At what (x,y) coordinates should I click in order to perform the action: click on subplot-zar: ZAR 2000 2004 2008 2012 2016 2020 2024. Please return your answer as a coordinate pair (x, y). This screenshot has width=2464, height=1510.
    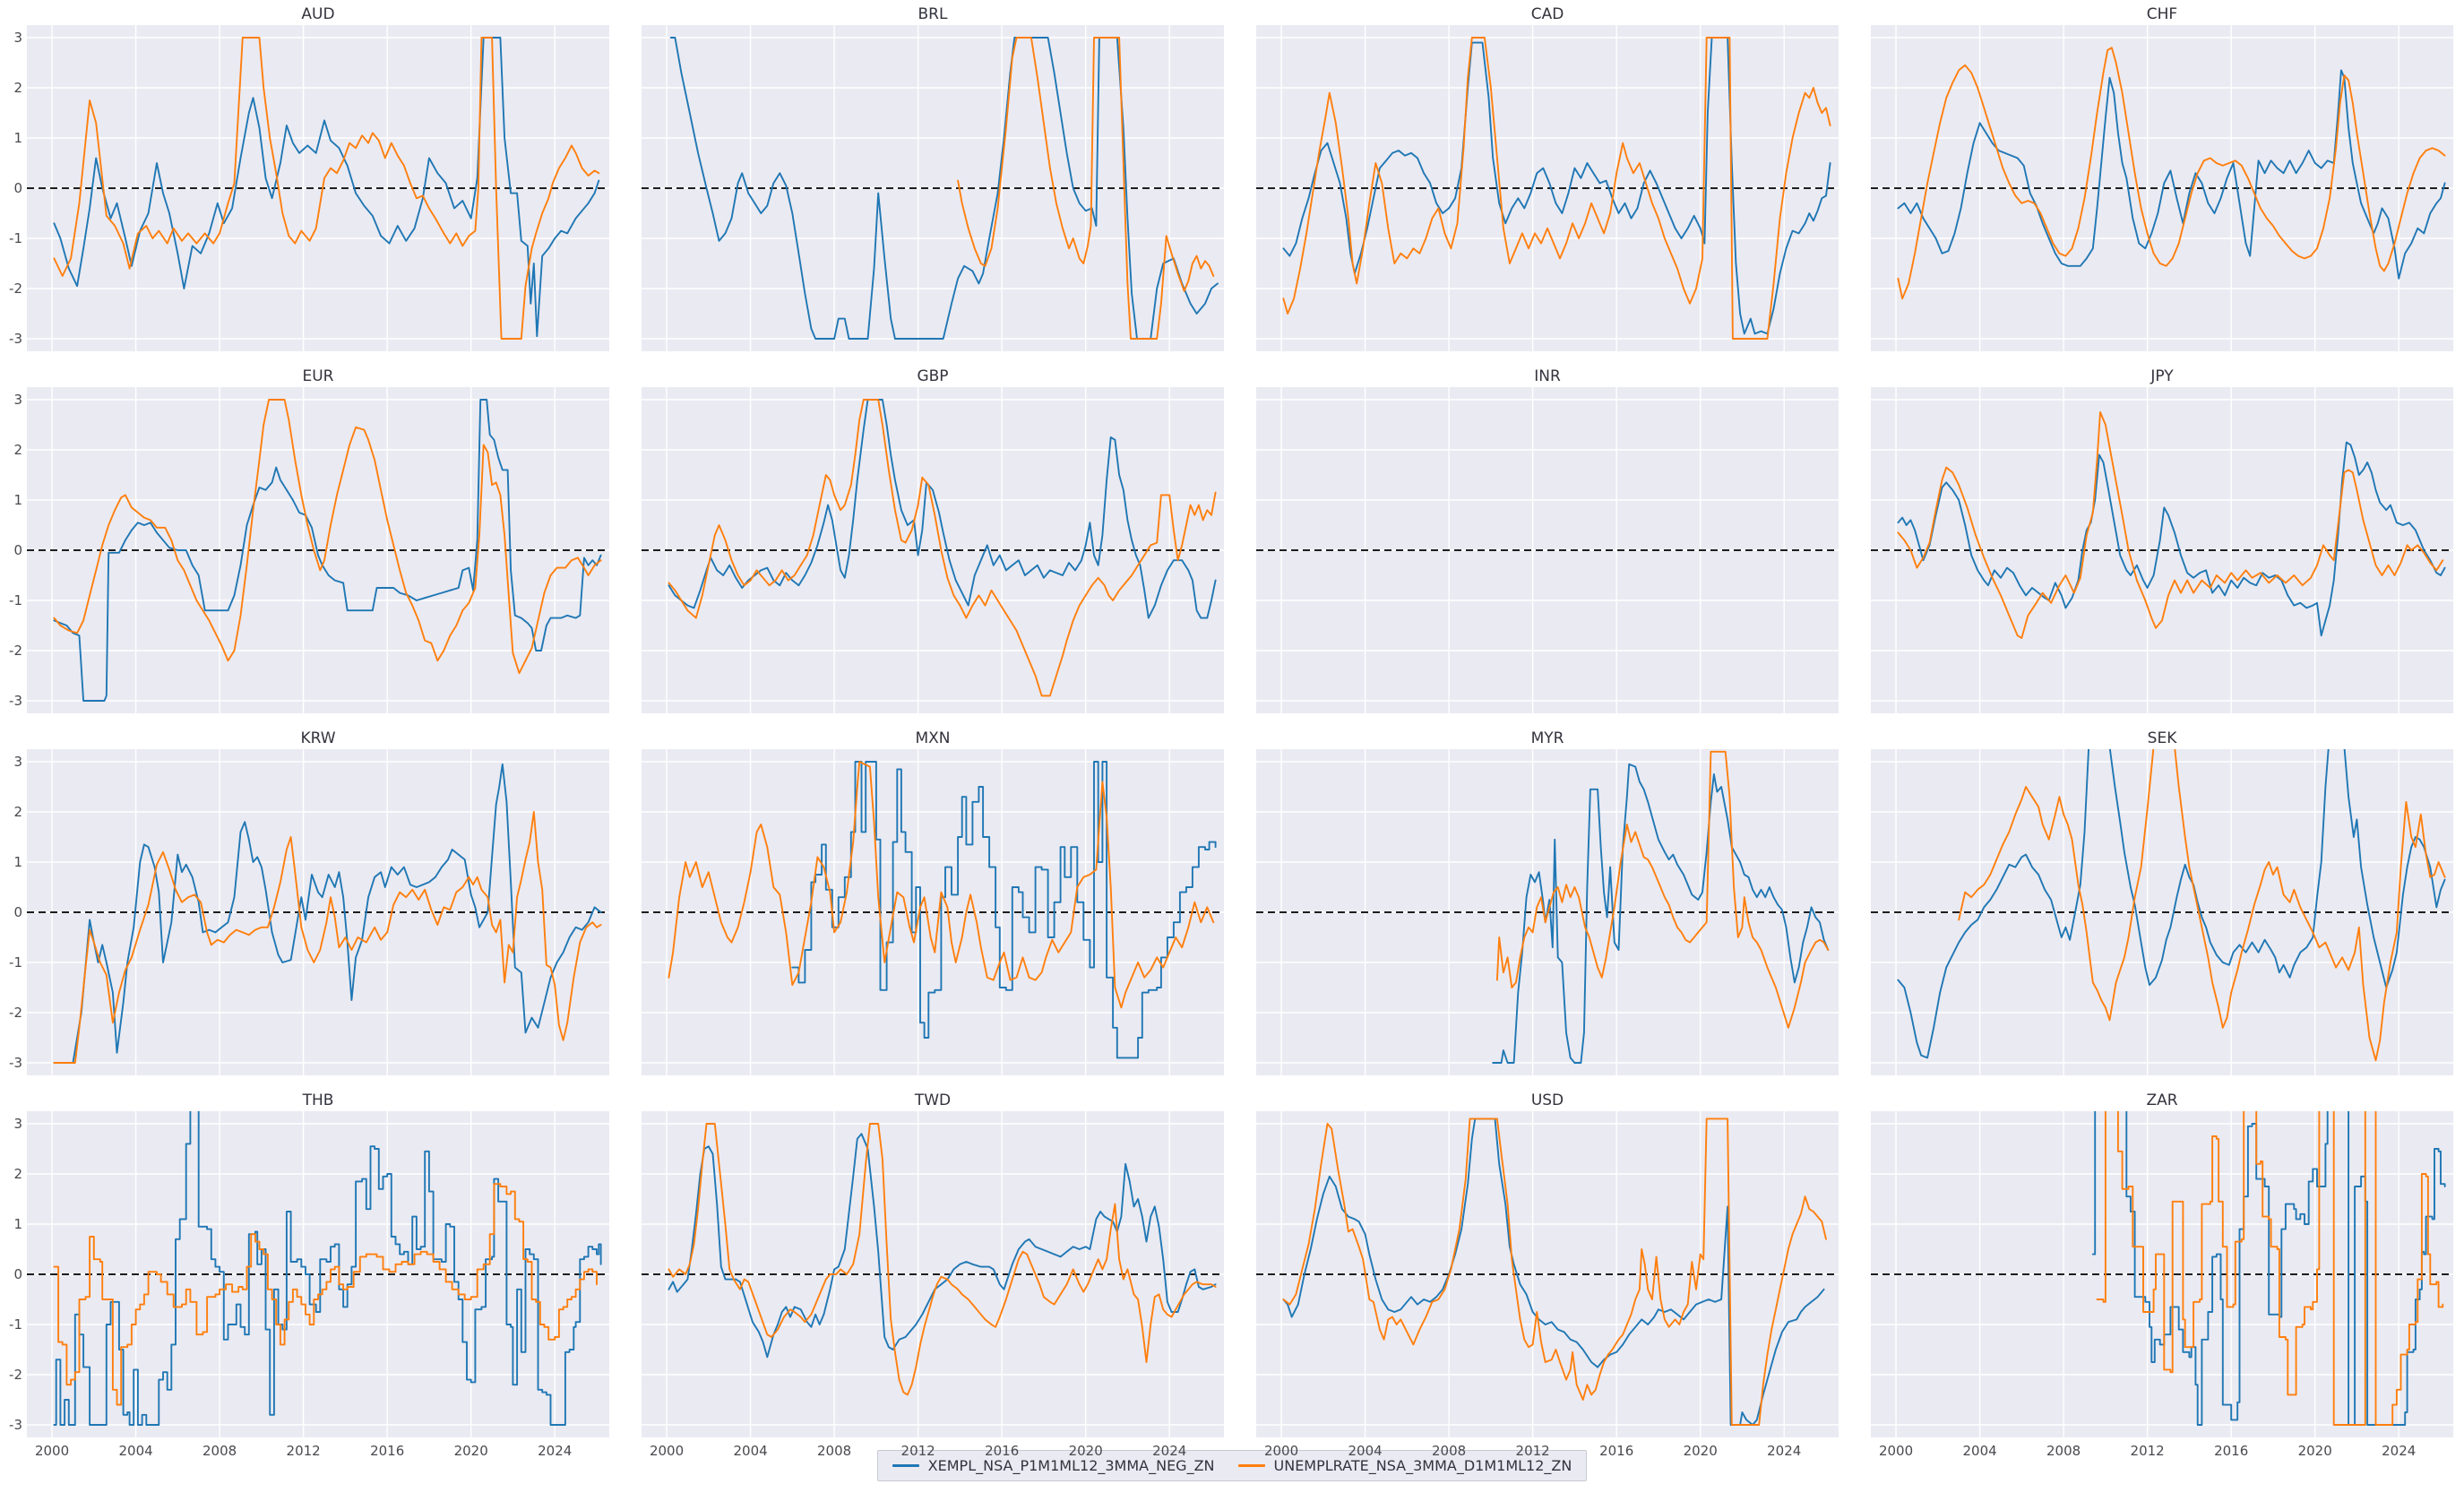
    Looking at the image, I should click on (2162, 1275).